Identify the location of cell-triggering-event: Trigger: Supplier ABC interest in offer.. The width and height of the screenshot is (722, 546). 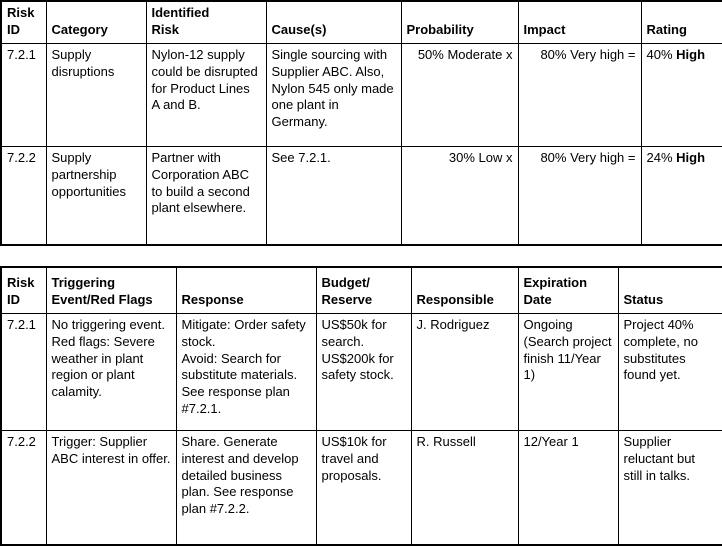
(111, 487).